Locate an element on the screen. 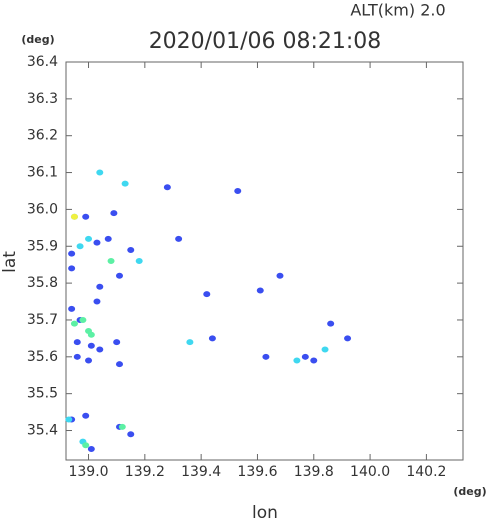  y-unit: (deg) is located at coordinates (37, 39).